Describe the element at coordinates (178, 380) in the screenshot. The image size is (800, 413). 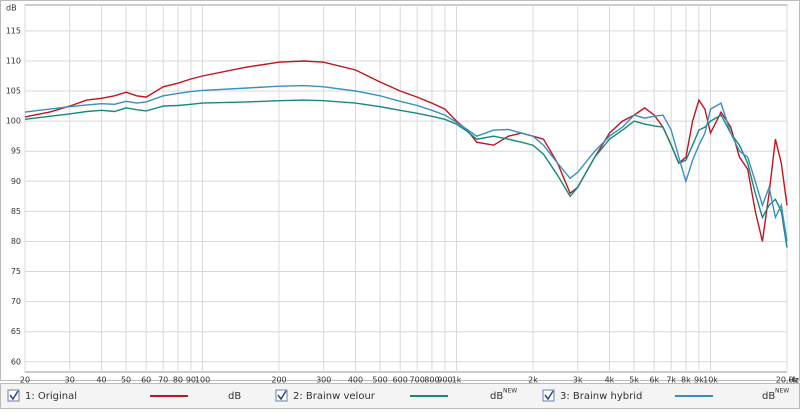
I see `x-tick-label: 80` at that location.